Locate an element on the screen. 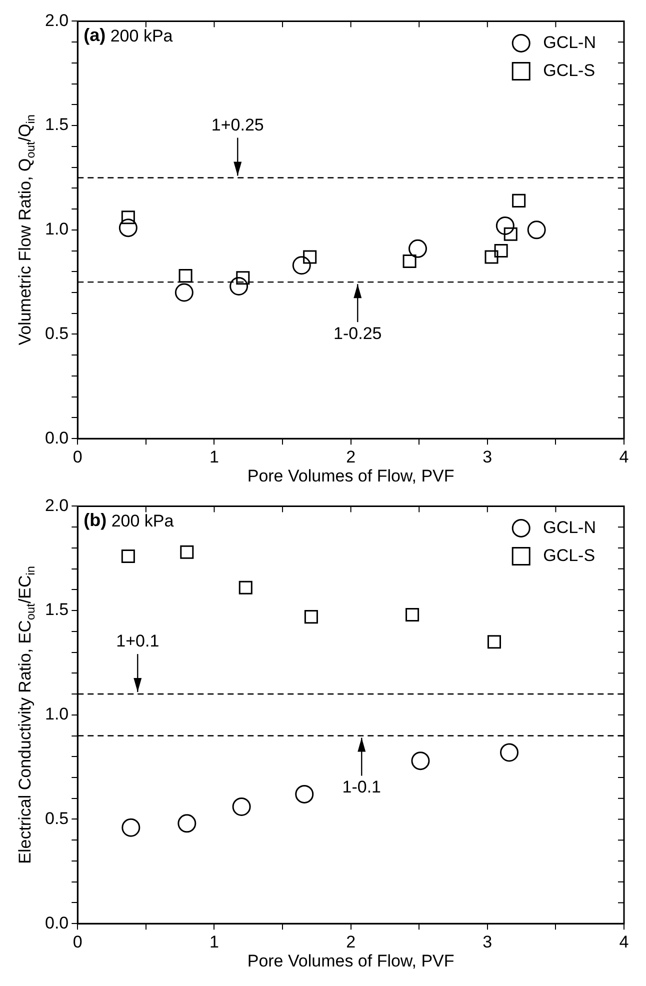 The height and width of the screenshot is (986, 646). y-axis-title: Electrical Conductivity Ratio, ECout/ECin is located at coordinates (27, 715).